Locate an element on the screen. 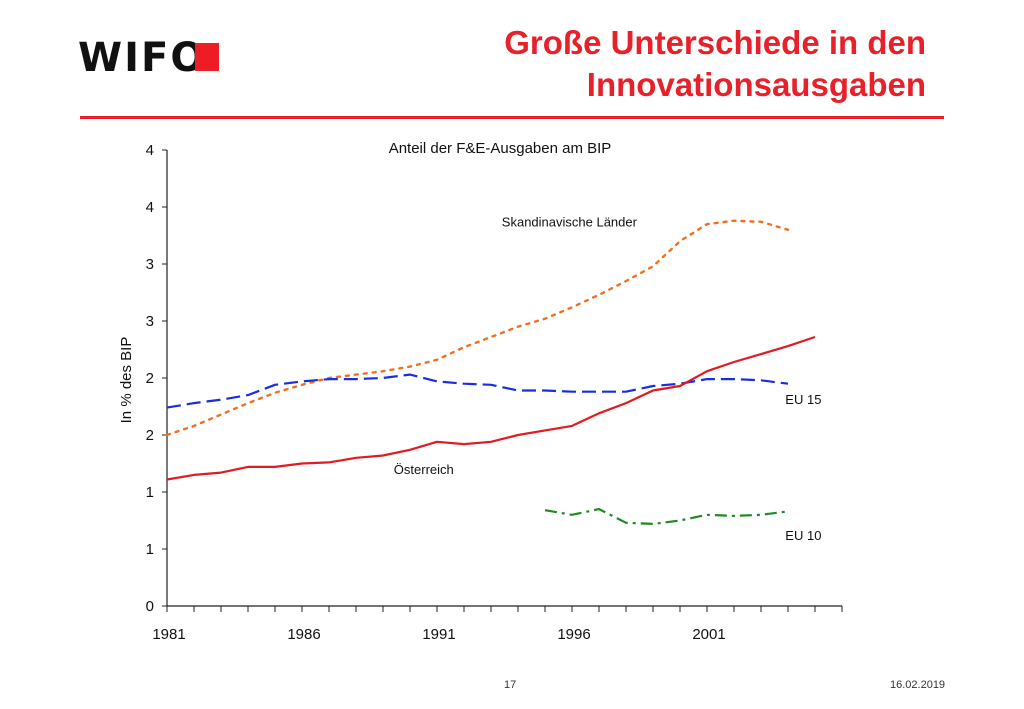 The width and height of the screenshot is (1024, 709). y-tick-label: 0 is located at coordinates (150, 606).